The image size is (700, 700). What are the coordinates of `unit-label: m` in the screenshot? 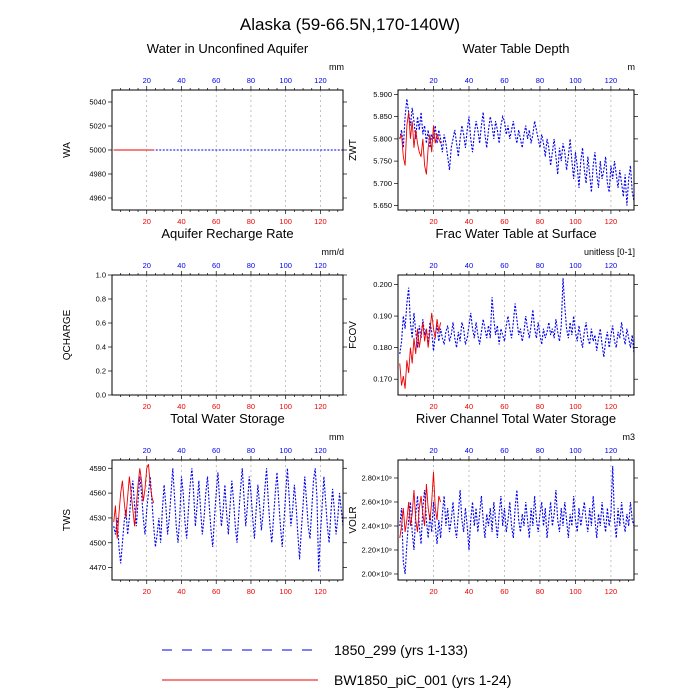 It's located at (632, 67).